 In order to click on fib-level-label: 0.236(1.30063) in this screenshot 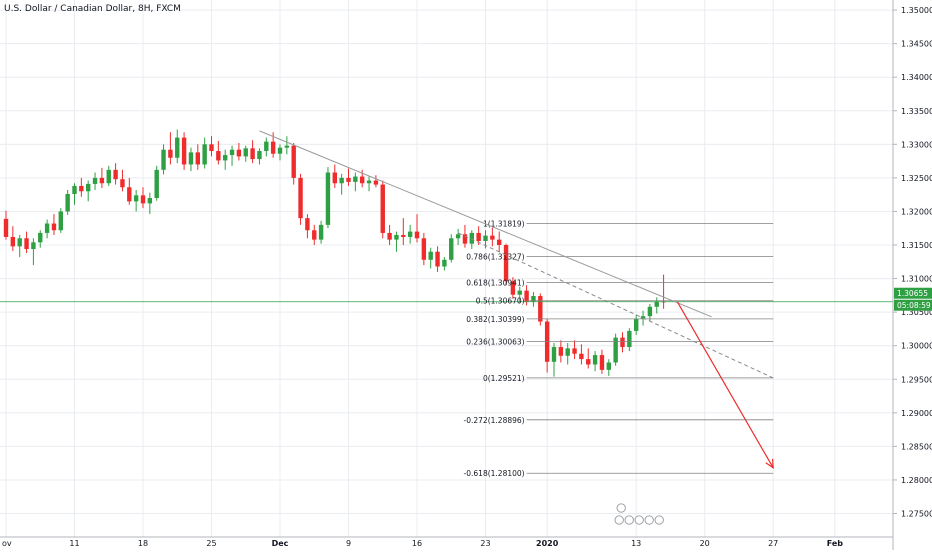, I will do `click(495, 341)`.